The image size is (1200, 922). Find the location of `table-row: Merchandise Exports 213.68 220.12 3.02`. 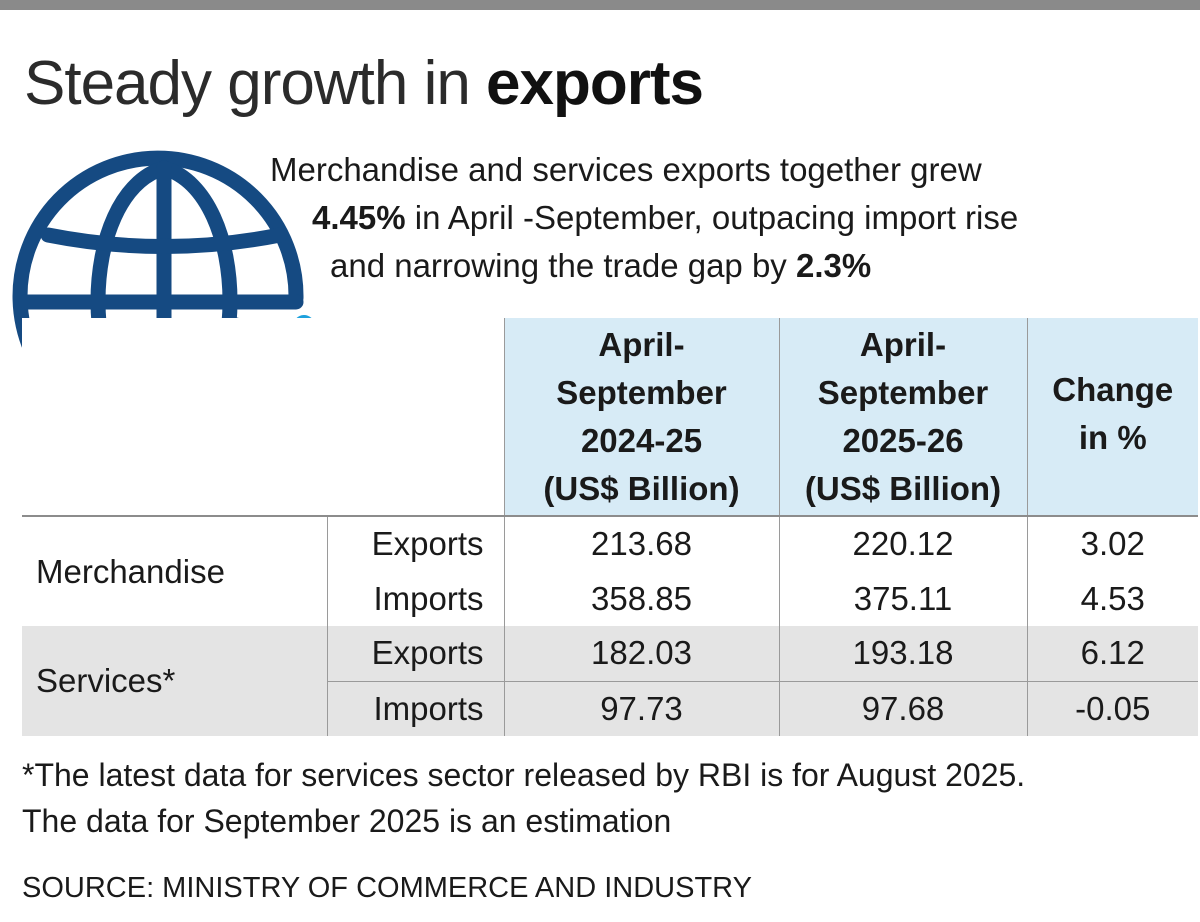

table-row: Merchandise Exports 213.68 220.12 3.02 is located at coordinates (610, 570).